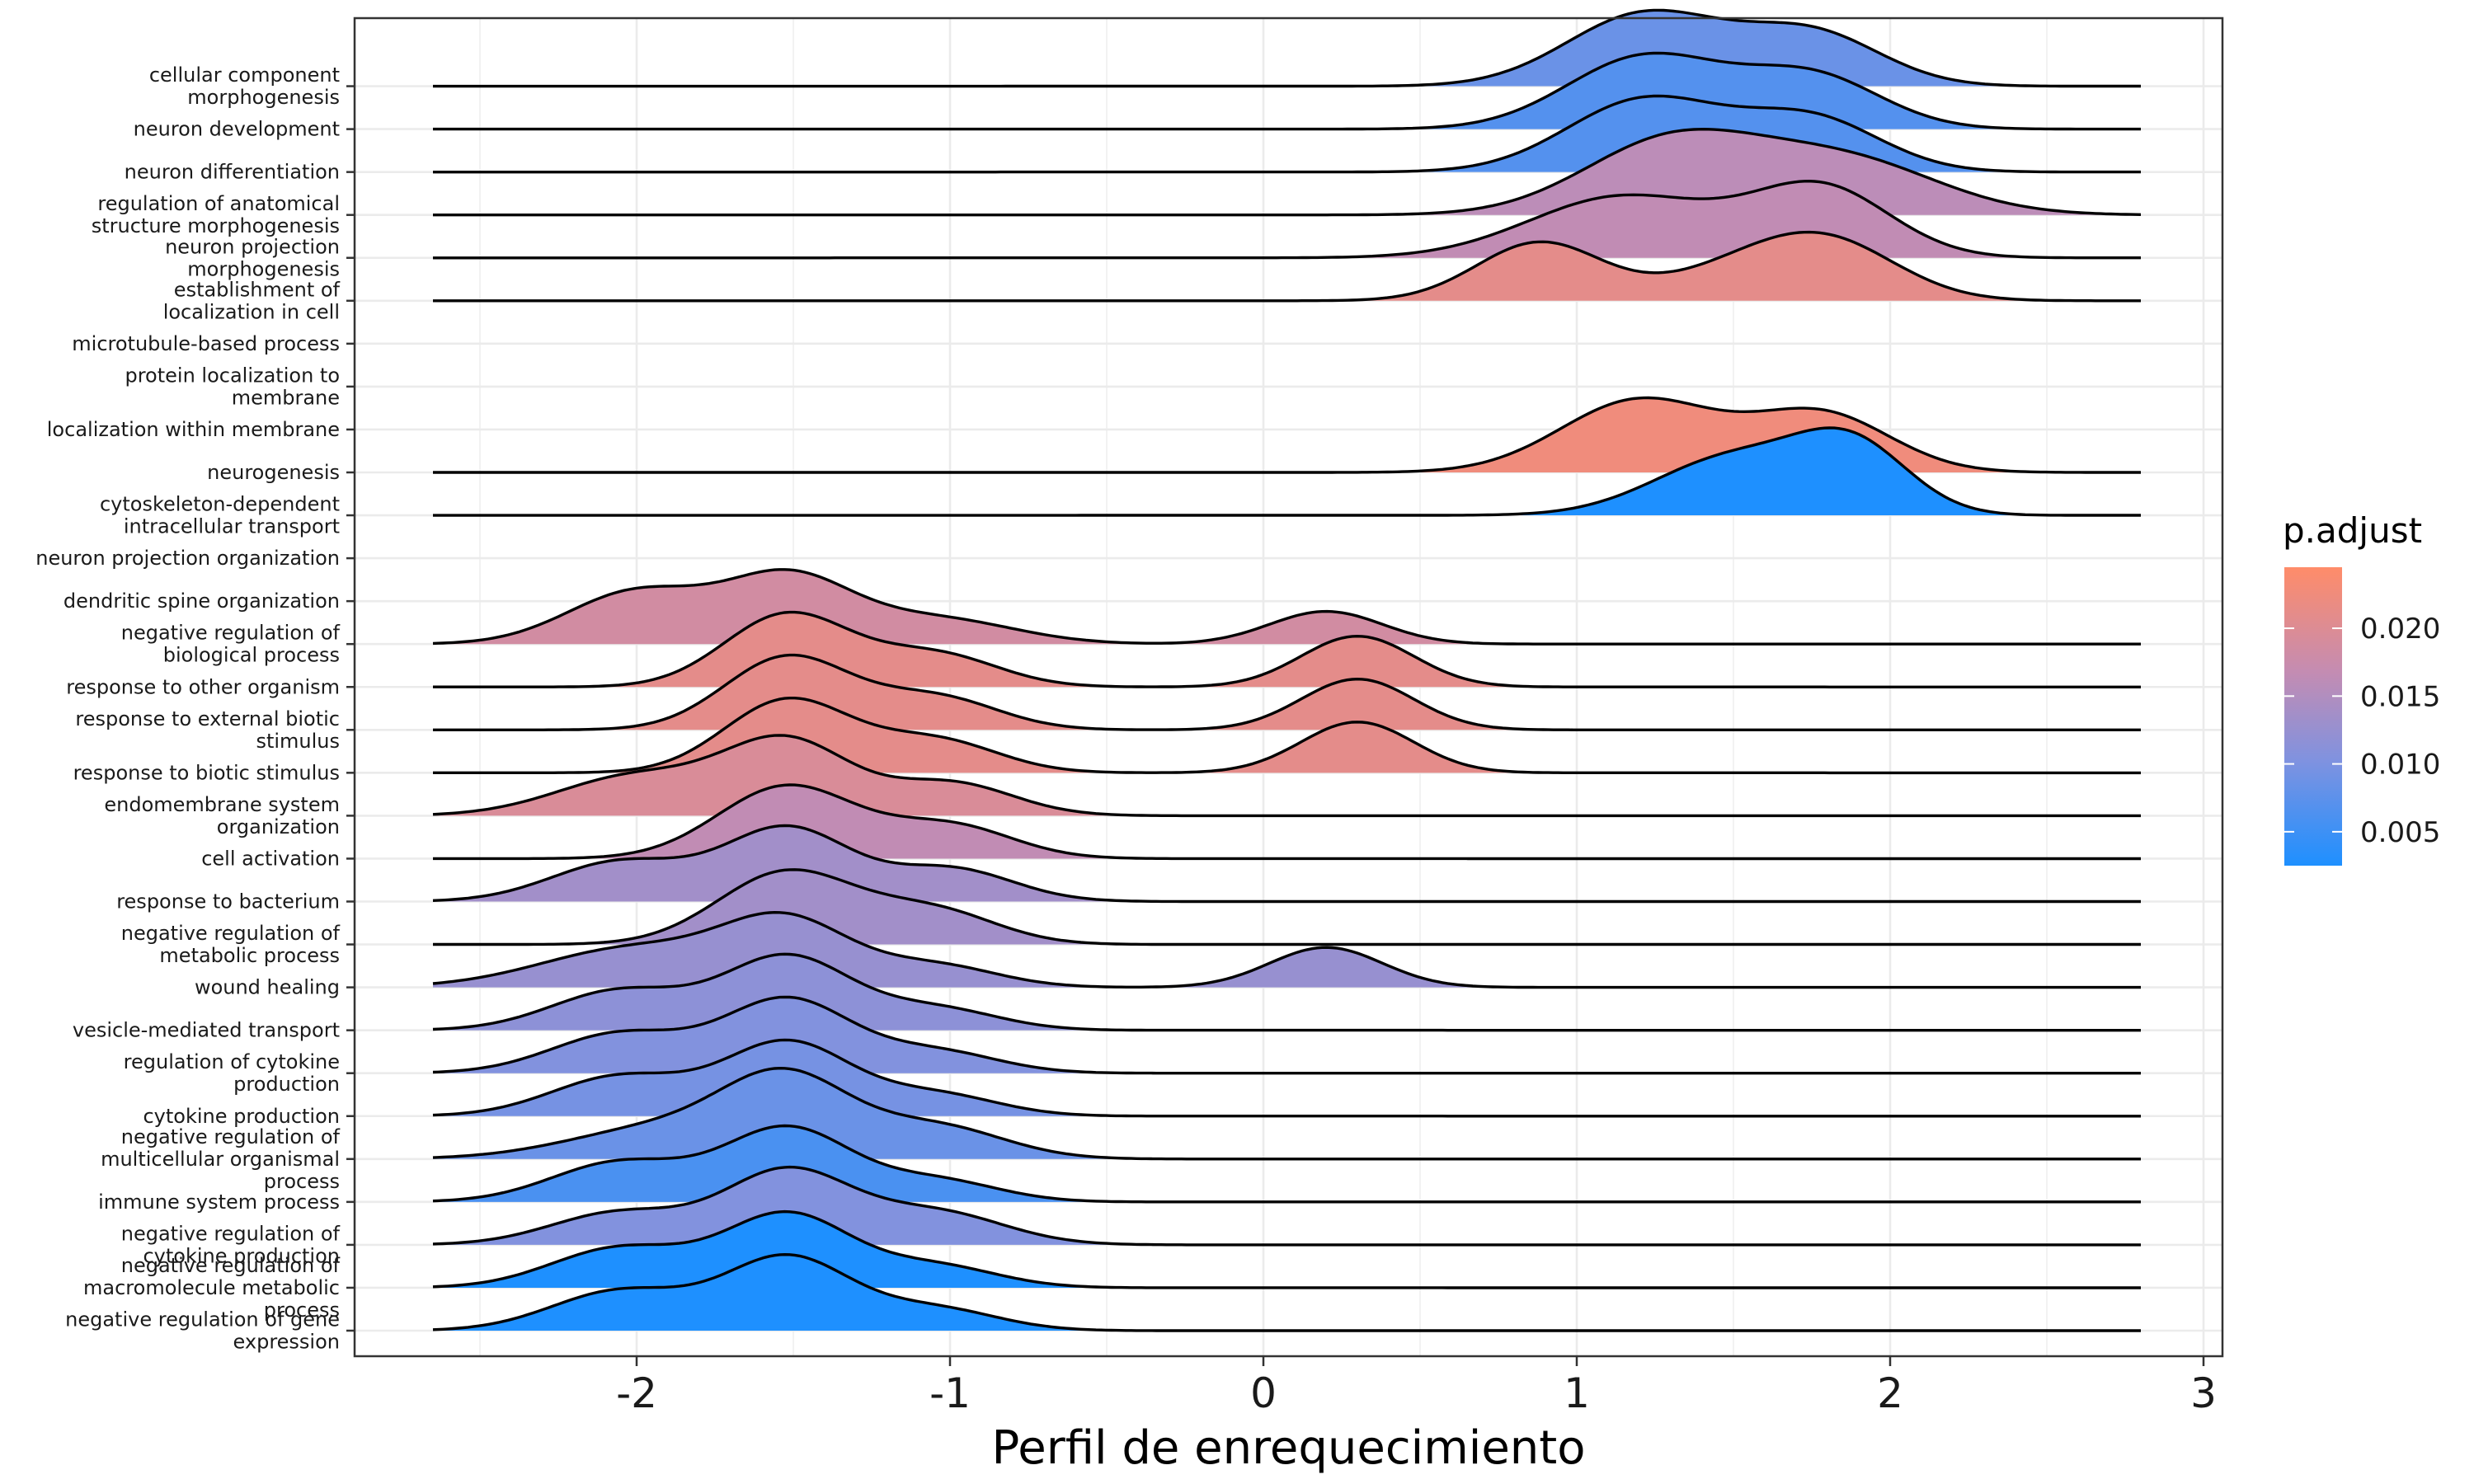  What do you see at coordinates (251, 311) in the screenshot?
I see `y-axis-label: localization in cell` at bounding box center [251, 311].